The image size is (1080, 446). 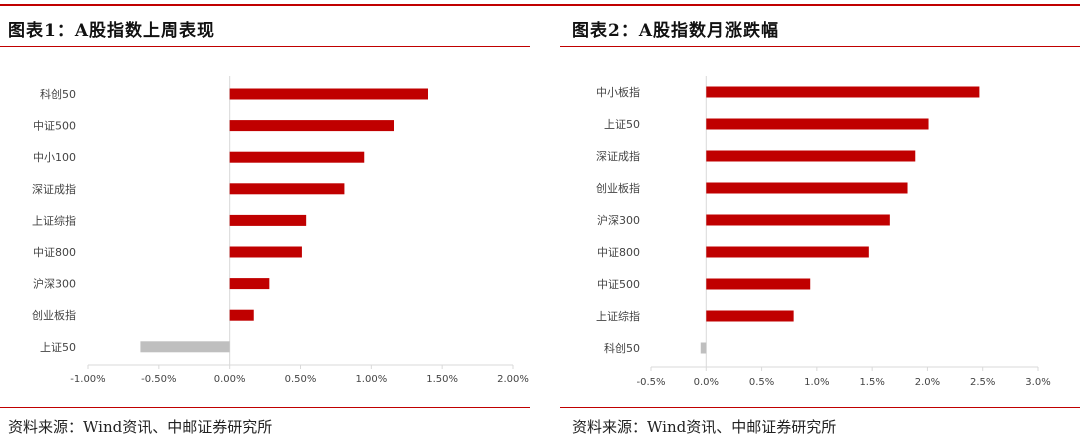 I want to click on x-tick-label: -0.50%, so click(x=158, y=379).